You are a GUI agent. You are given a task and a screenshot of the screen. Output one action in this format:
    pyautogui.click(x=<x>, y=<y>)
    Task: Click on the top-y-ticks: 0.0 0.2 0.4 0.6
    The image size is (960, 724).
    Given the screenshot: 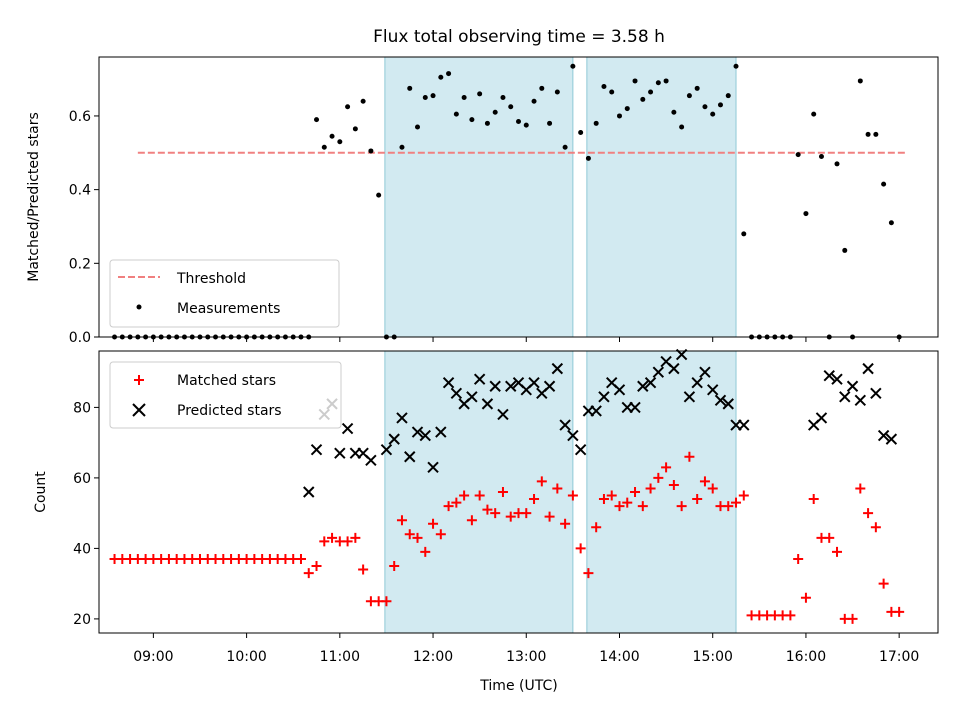 What is the action you would take?
    pyautogui.click(x=84, y=227)
    